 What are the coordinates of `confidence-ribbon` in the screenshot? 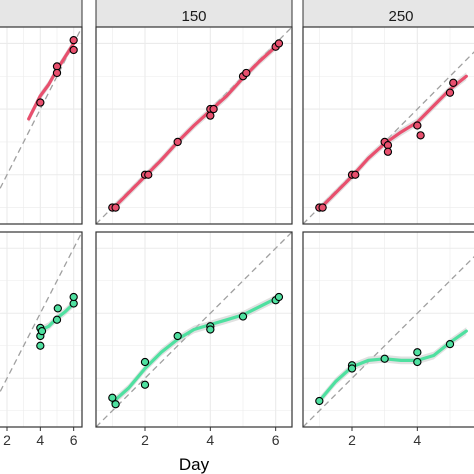 It's located at (393, 143).